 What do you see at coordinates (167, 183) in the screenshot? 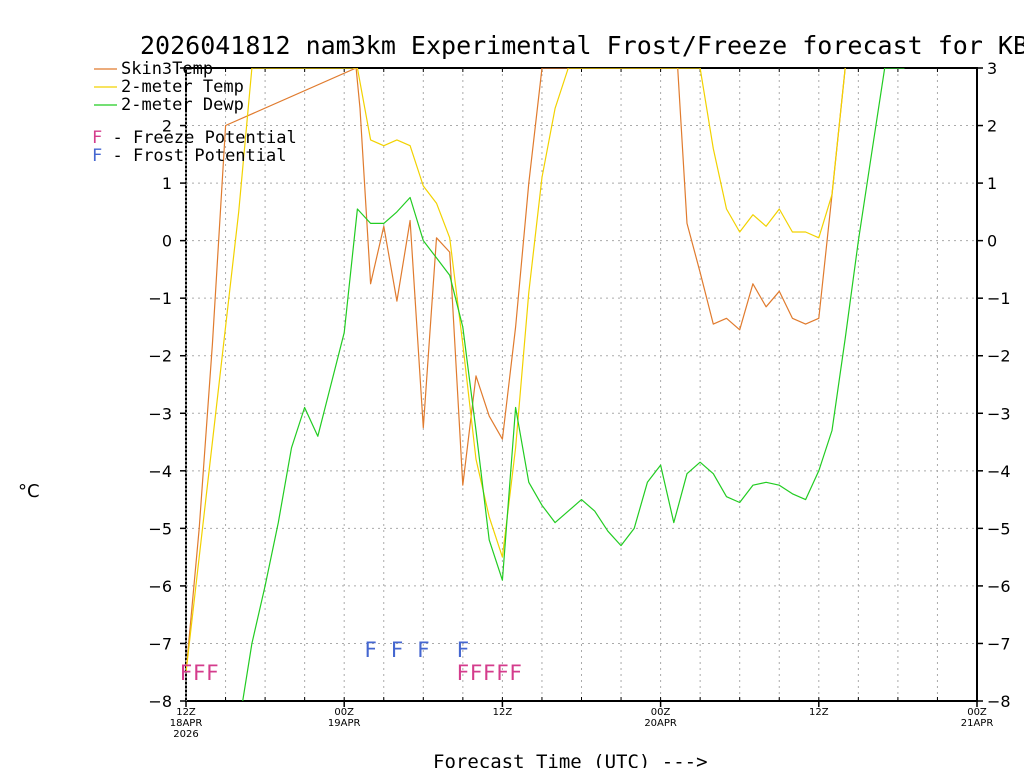
I see `y-tick-label-left: 1` at bounding box center [167, 183].